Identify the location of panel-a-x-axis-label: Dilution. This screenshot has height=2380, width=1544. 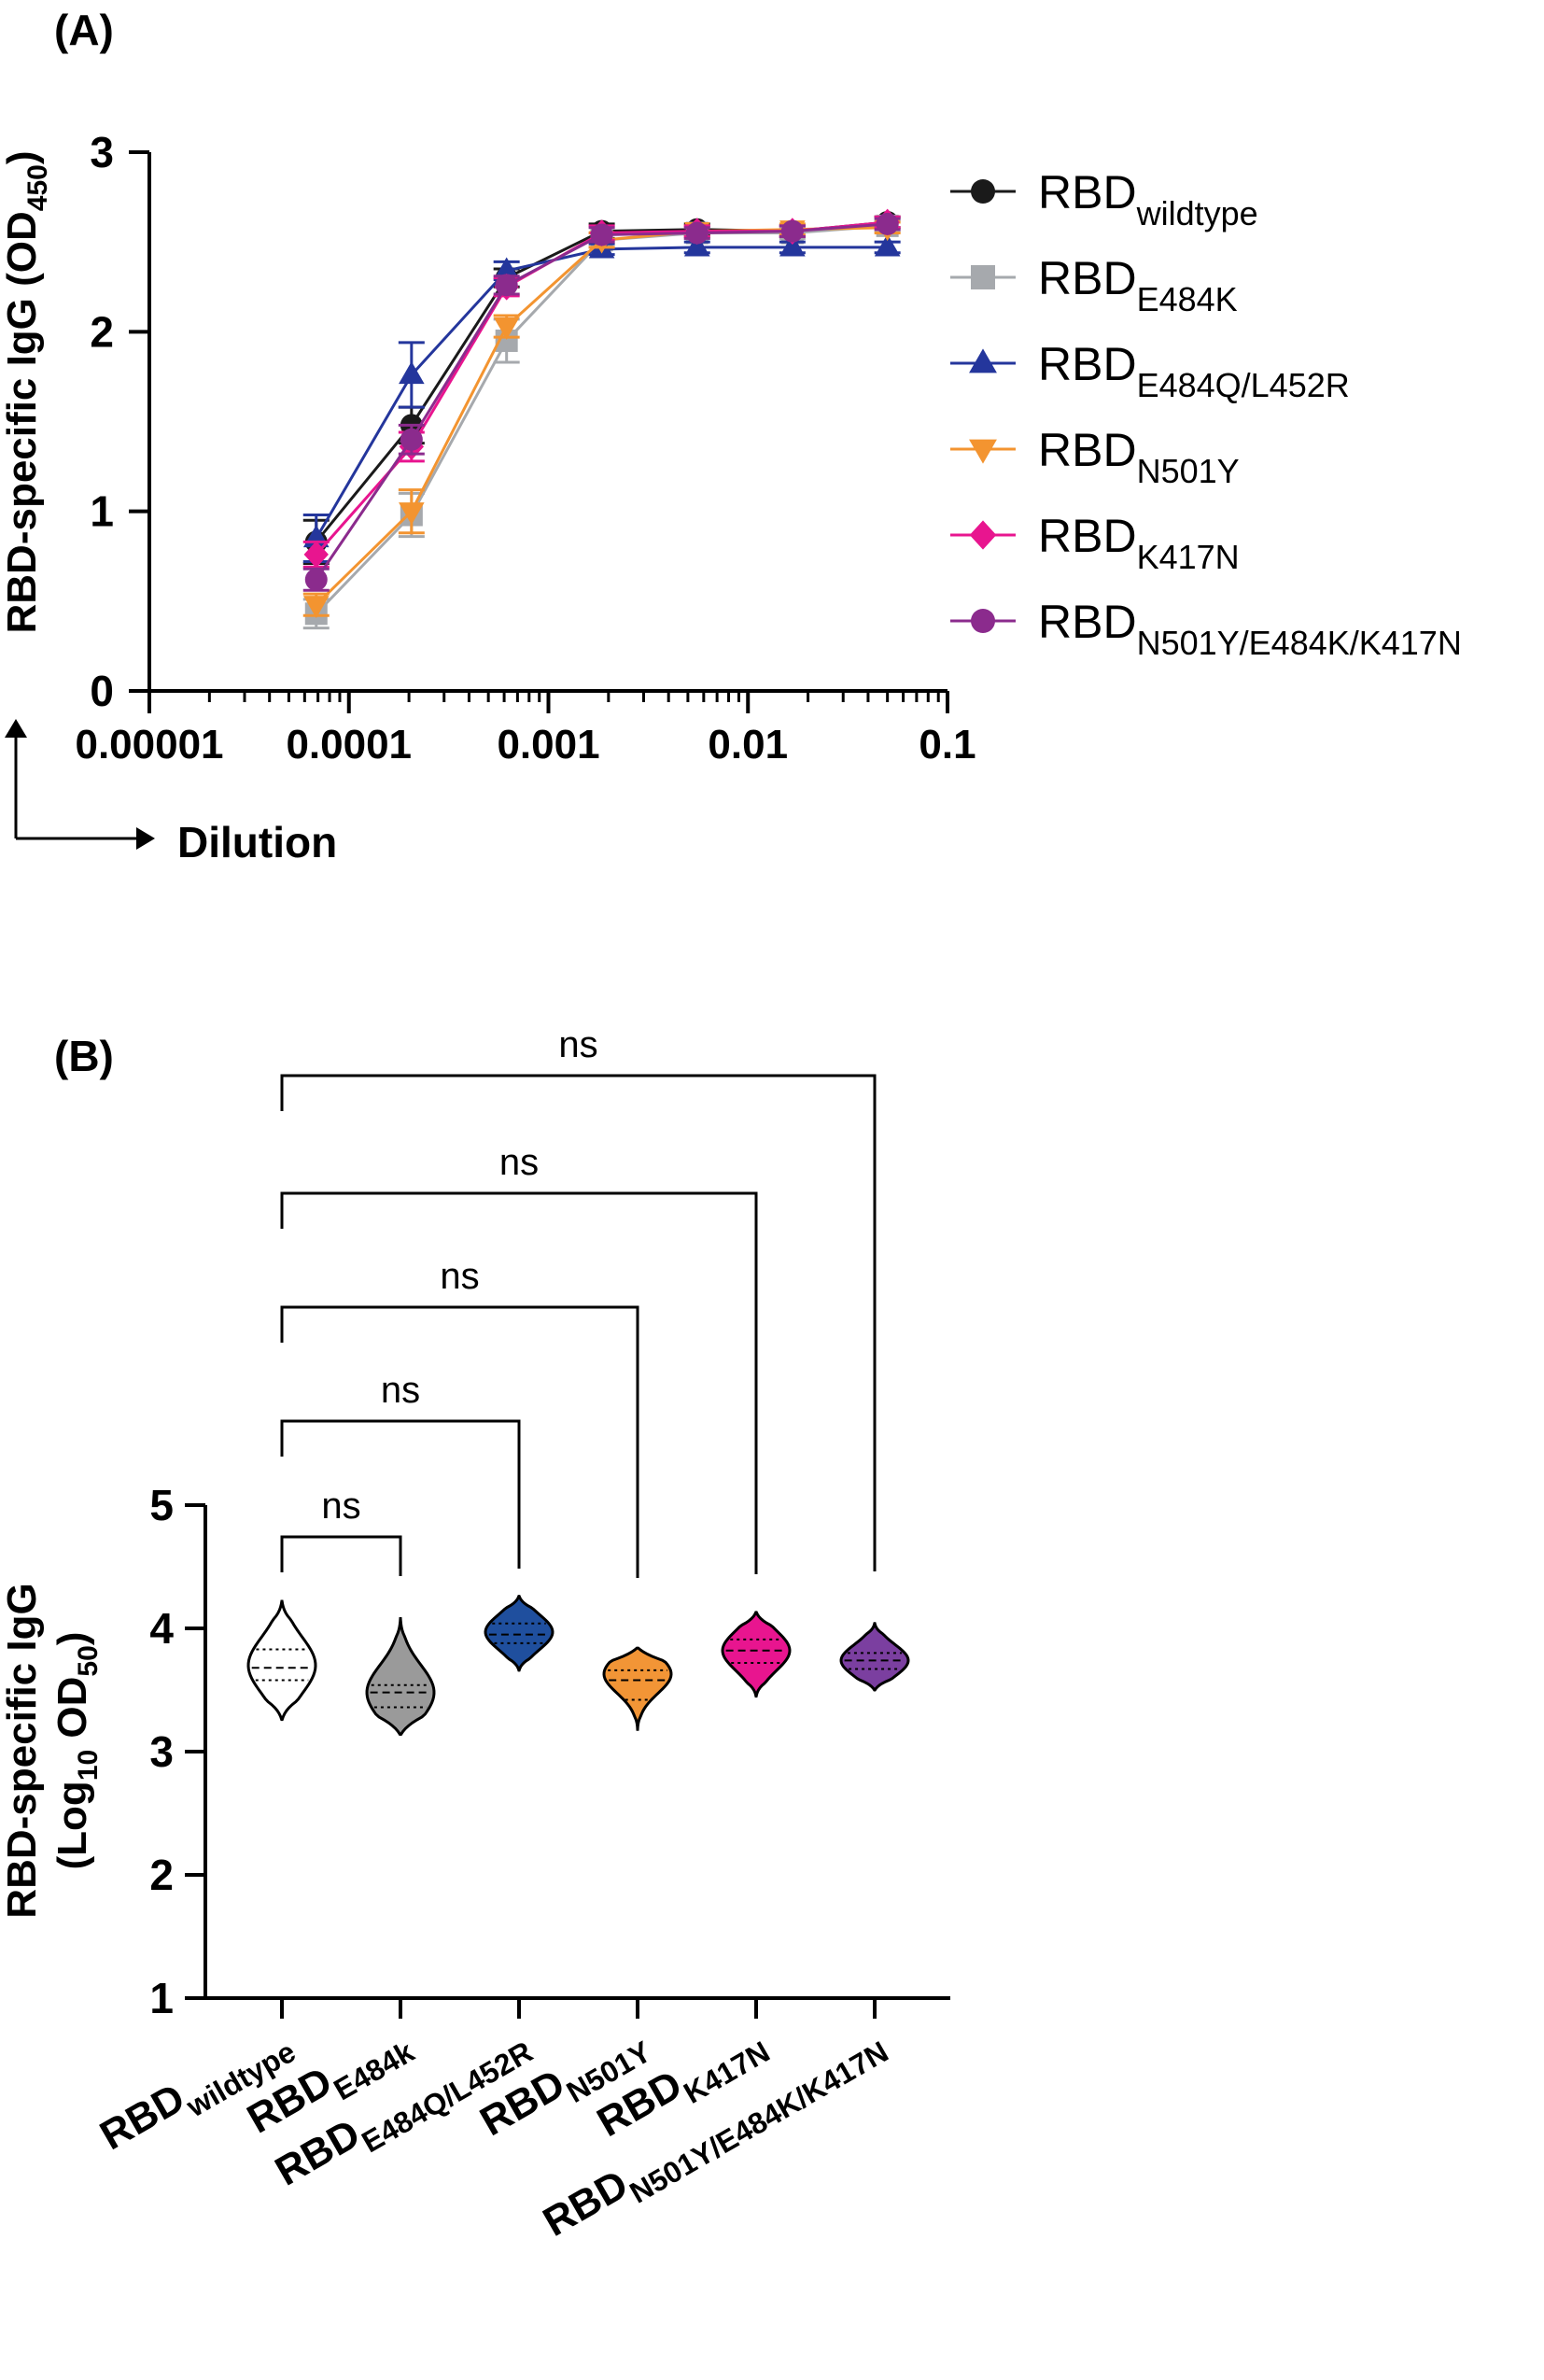
(257, 842).